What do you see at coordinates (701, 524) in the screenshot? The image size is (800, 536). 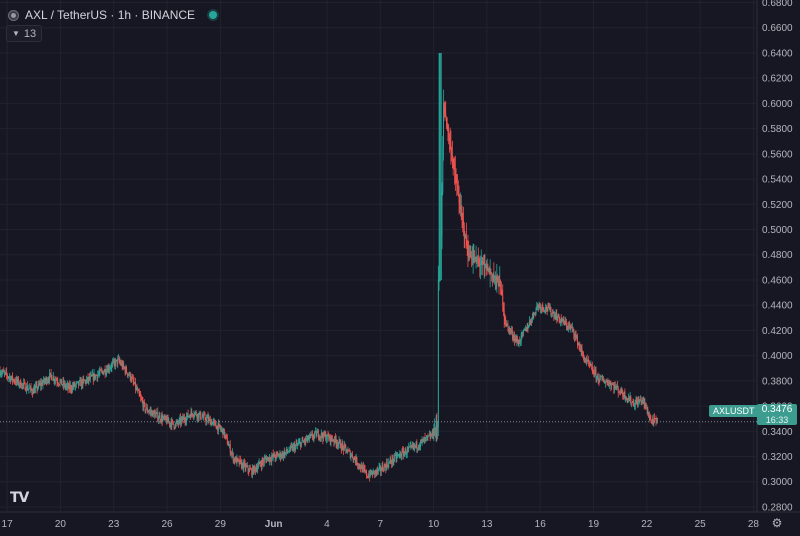 I see `x-tick-label: 25` at bounding box center [701, 524].